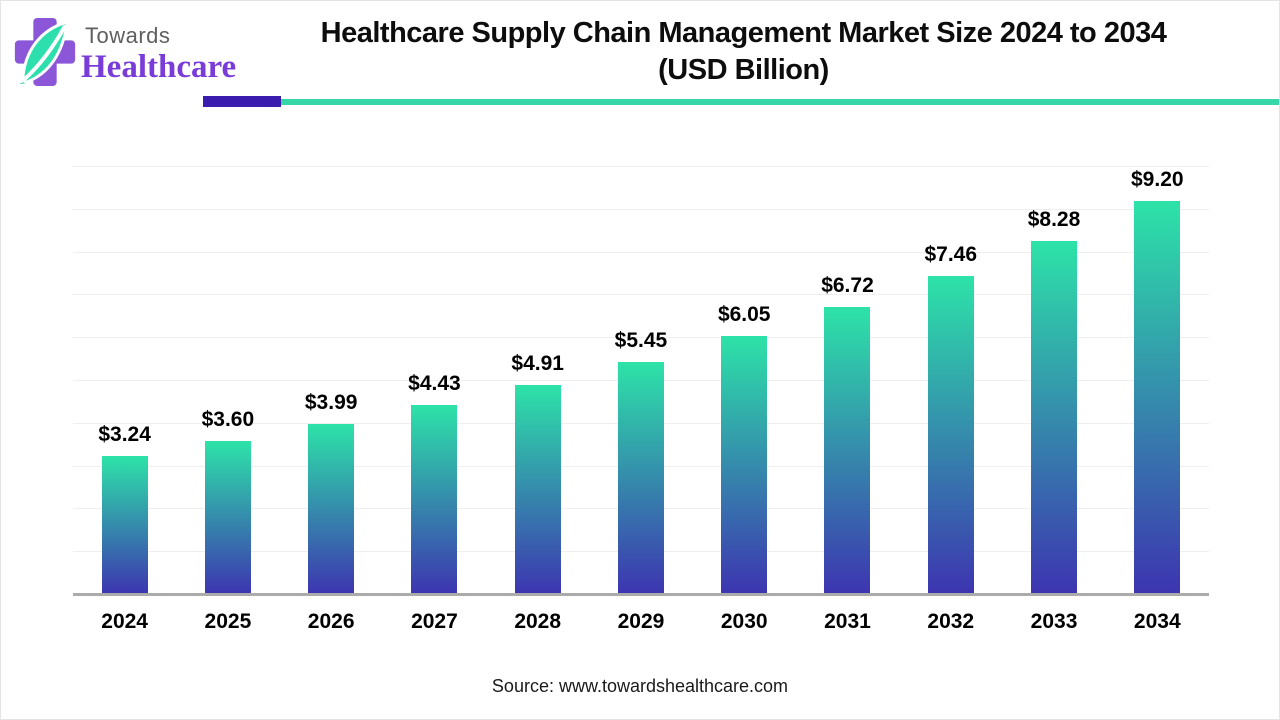 This screenshot has width=1280, height=720. I want to click on title-underline, so click(741, 101).